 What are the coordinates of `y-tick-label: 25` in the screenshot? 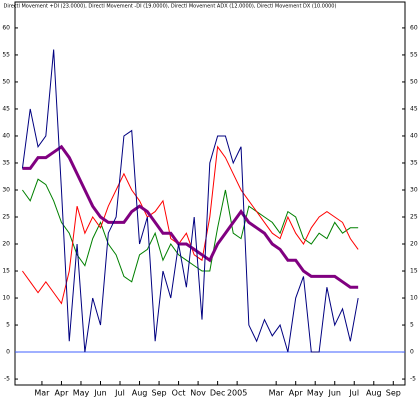 It's located at (6, 216).